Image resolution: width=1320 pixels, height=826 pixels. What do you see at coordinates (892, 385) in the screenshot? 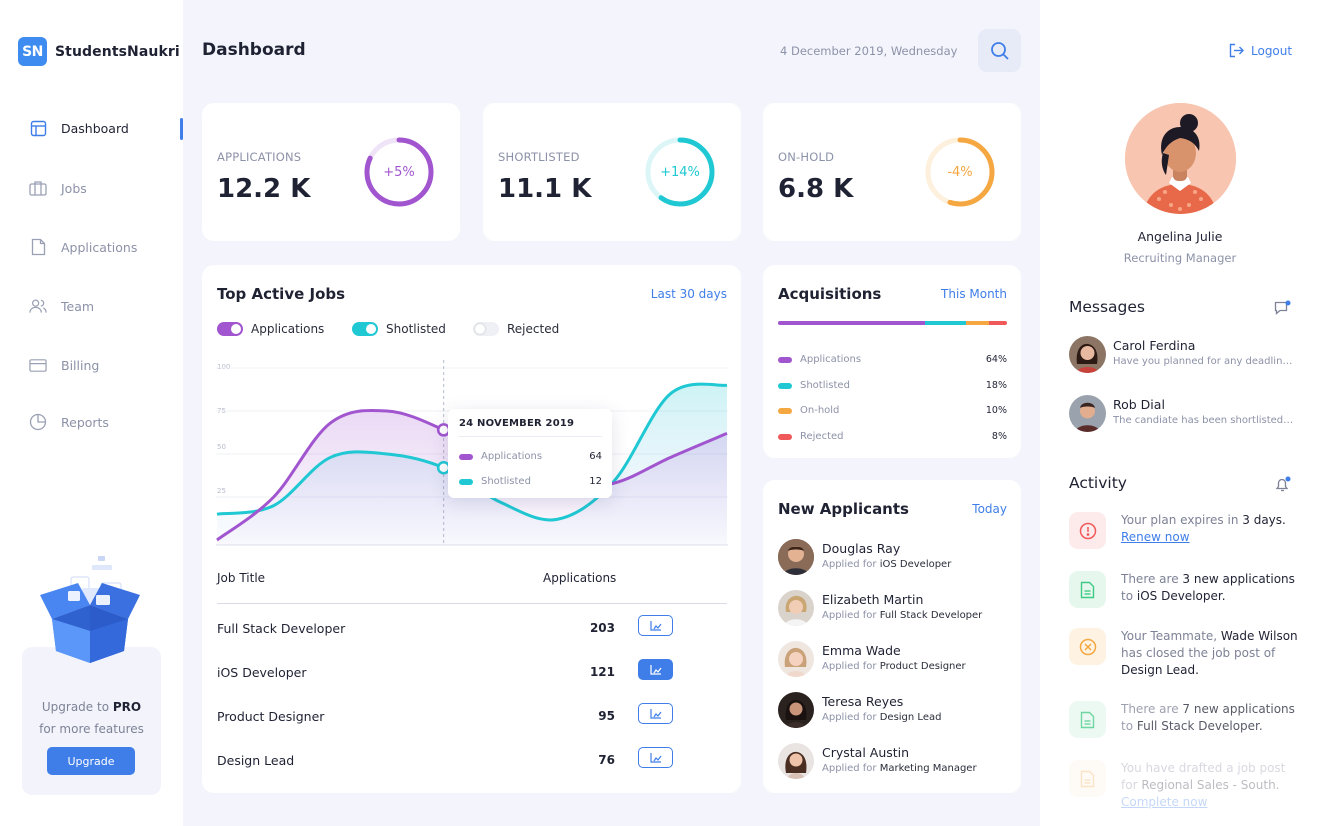
I see `legend-item-shortlisted: Shotlisted 18%` at bounding box center [892, 385].